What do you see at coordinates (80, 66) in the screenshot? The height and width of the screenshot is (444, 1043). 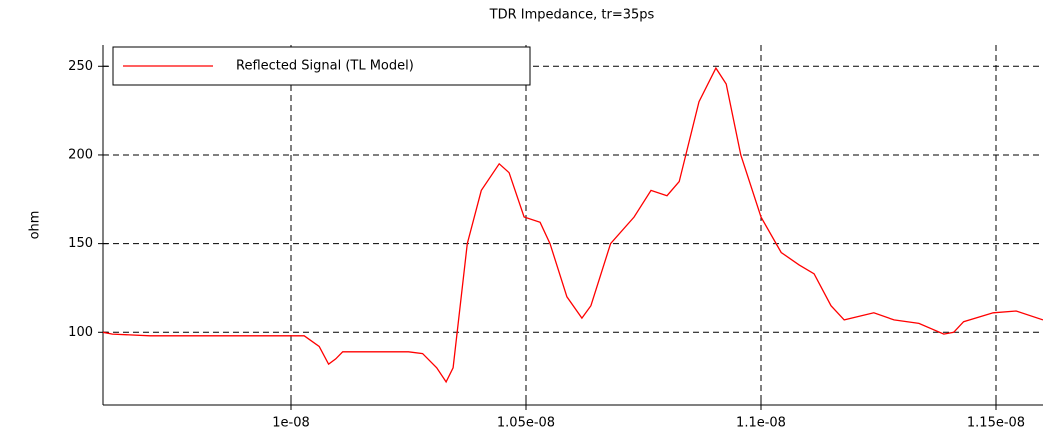 I see `y-tick-label: 250` at bounding box center [80, 66].